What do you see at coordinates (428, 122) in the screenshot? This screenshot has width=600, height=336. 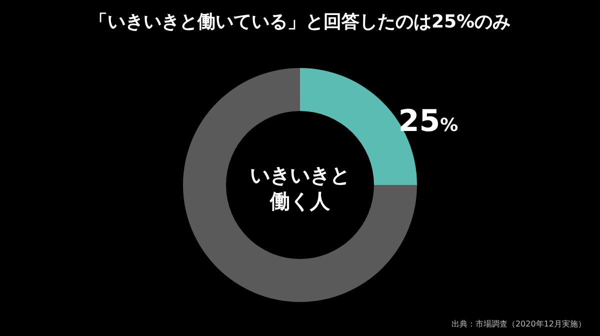 I see `data-label: 25%` at bounding box center [428, 122].